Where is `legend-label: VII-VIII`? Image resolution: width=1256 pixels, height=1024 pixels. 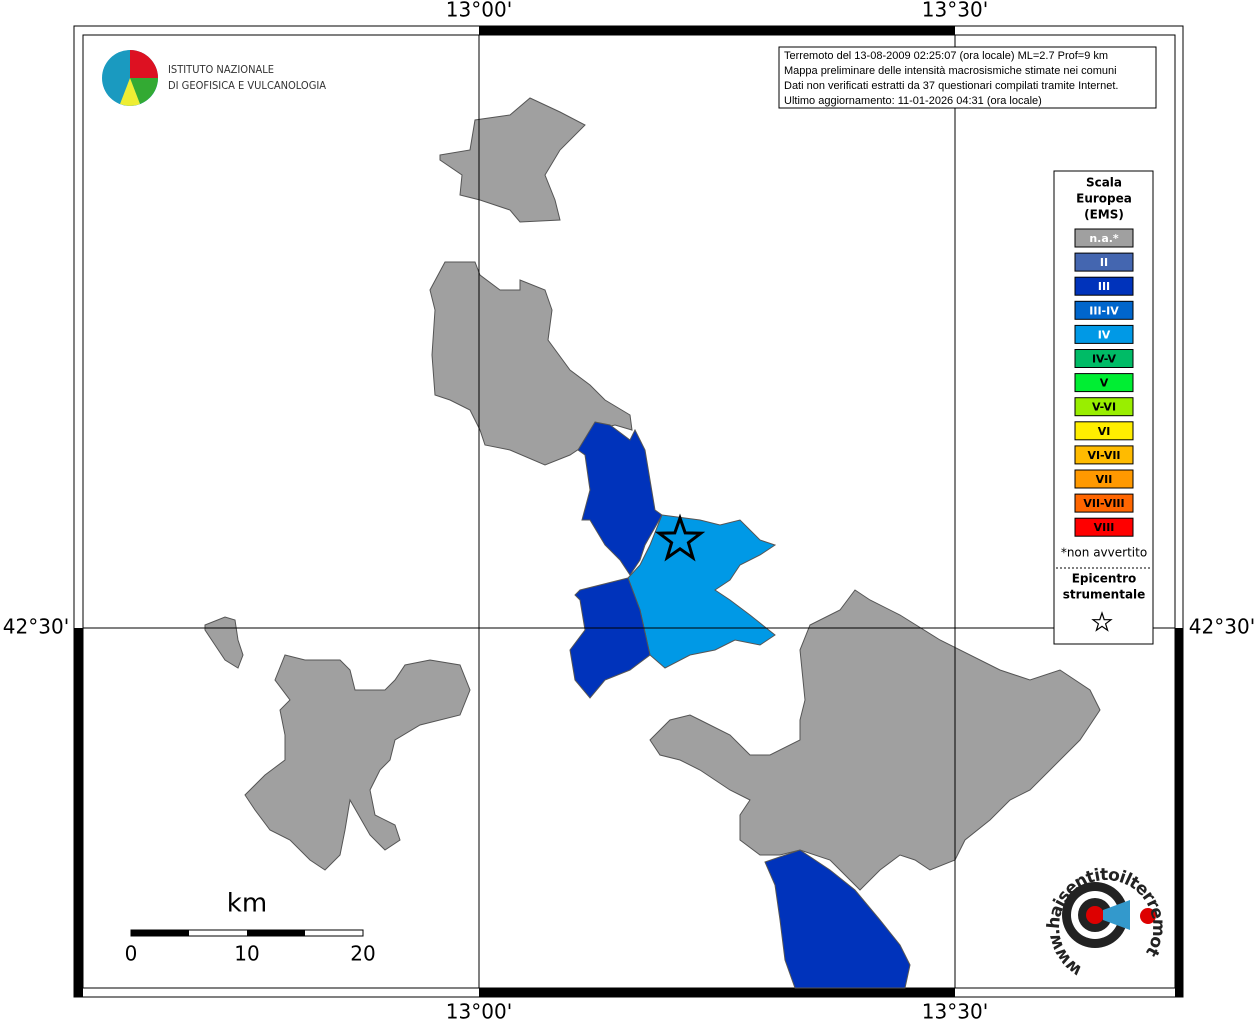 legend-label: VII-VIII is located at coordinates (1103, 503).